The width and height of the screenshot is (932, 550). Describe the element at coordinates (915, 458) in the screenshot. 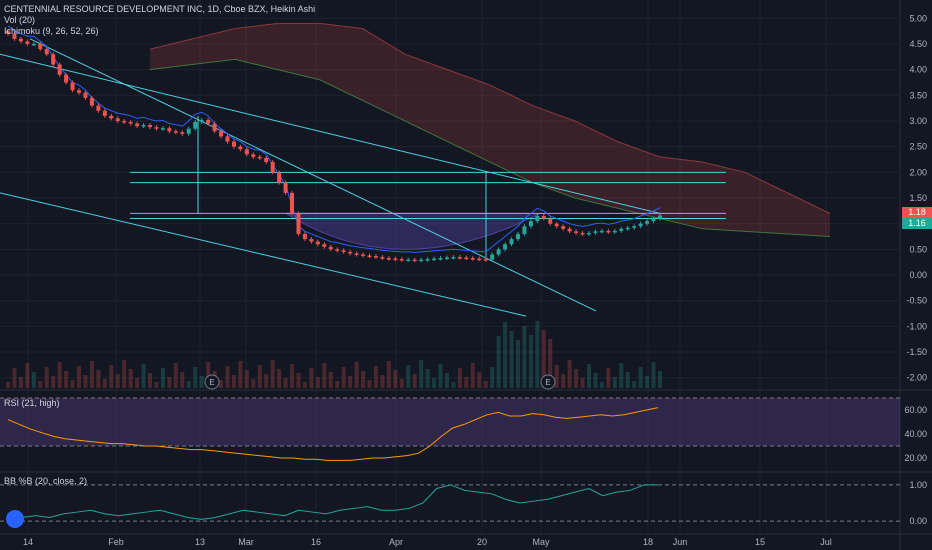

I see `rsi-tick-label: 20.00` at that location.